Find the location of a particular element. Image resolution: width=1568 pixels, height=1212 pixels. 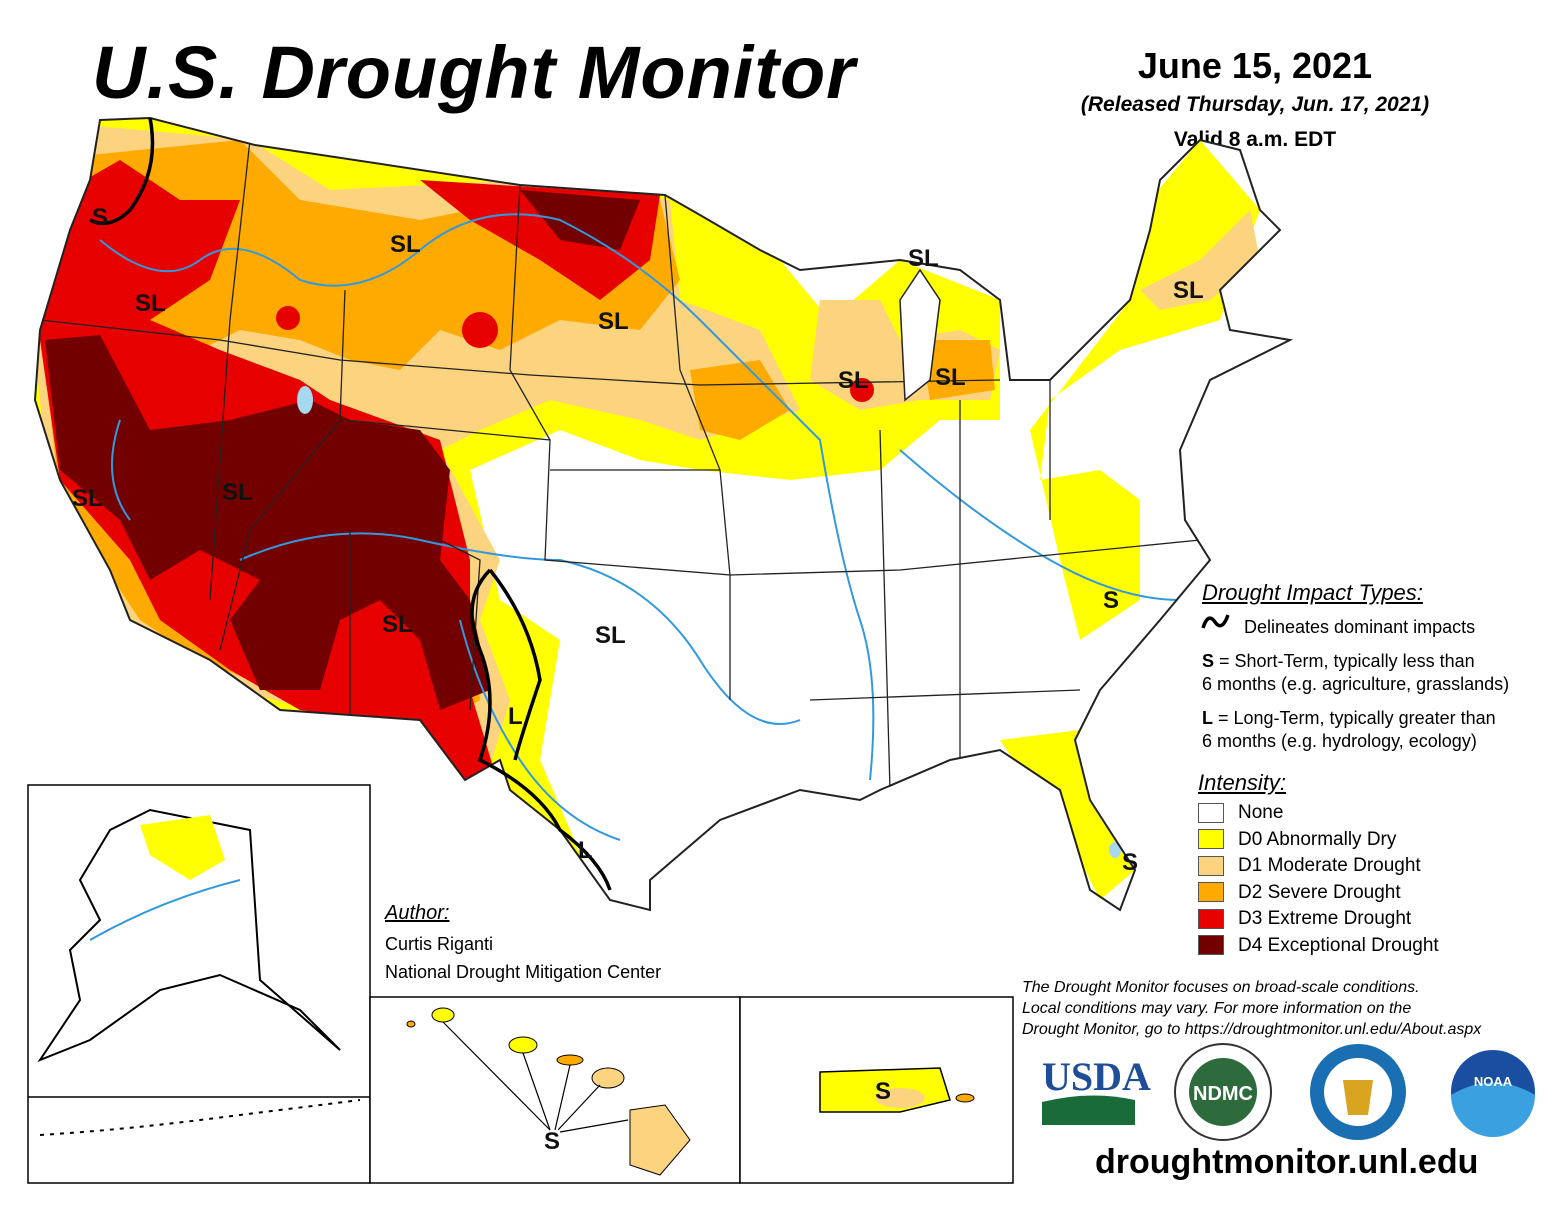

intensity-label: D3 Extreme Drought is located at coordinates (1325, 918).